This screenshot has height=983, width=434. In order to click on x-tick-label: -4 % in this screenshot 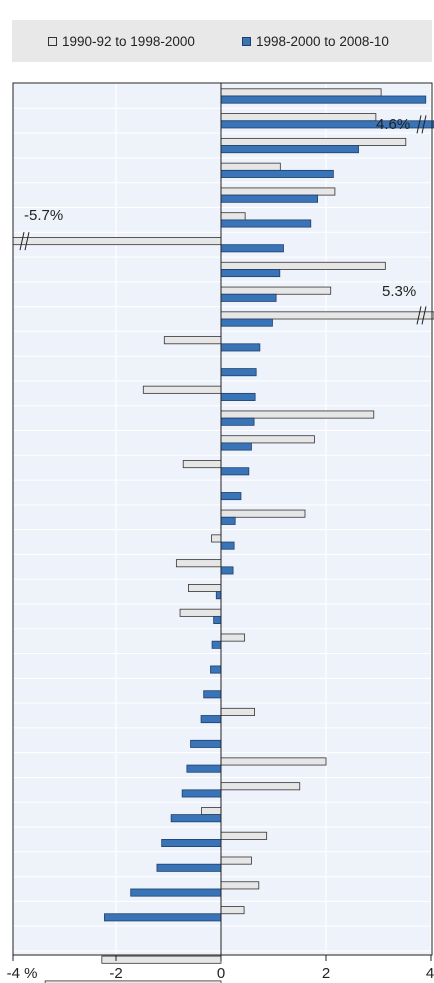, I will do `click(22, 973)`.